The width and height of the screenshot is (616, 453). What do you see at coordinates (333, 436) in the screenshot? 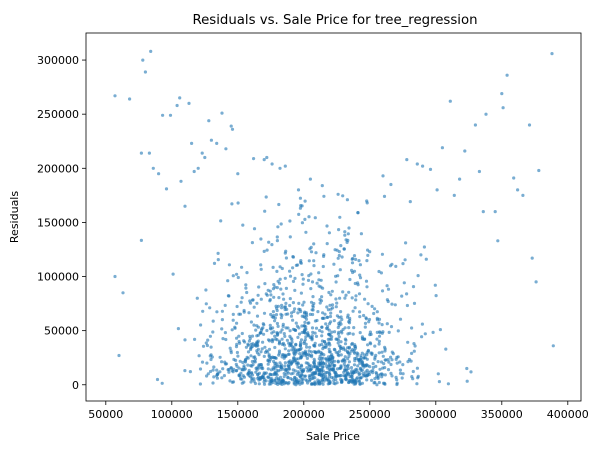
I see `x-axis-label: Sale Price` at bounding box center [333, 436].